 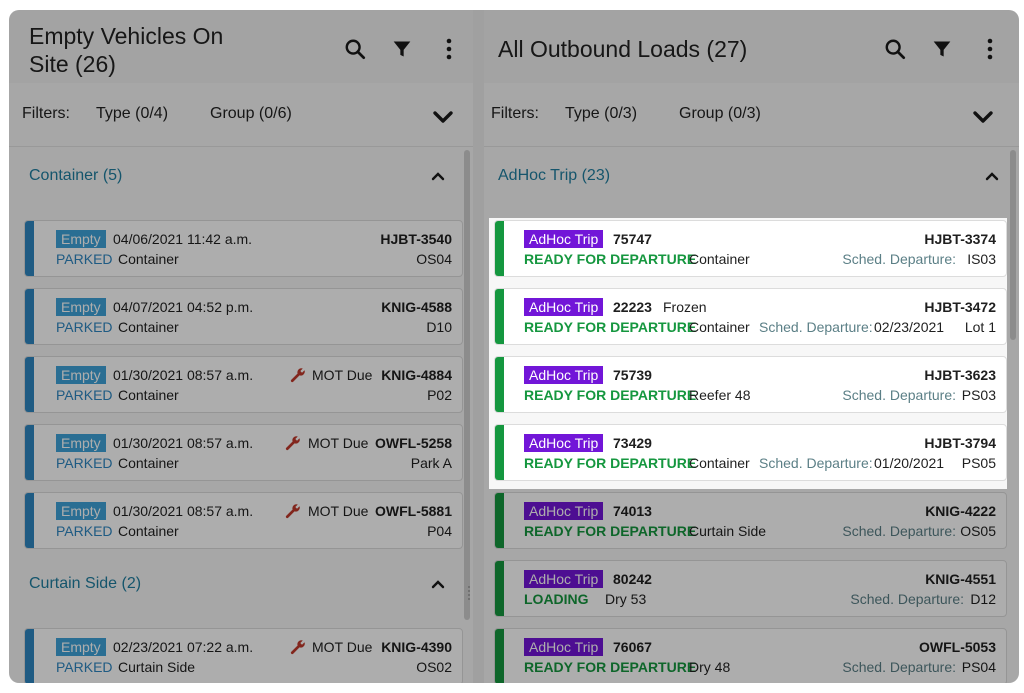 What do you see at coordinates (745, 177) in the screenshot?
I see `group-header-adhoc-trip: AdHoc Trip (23)` at bounding box center [745, 177].